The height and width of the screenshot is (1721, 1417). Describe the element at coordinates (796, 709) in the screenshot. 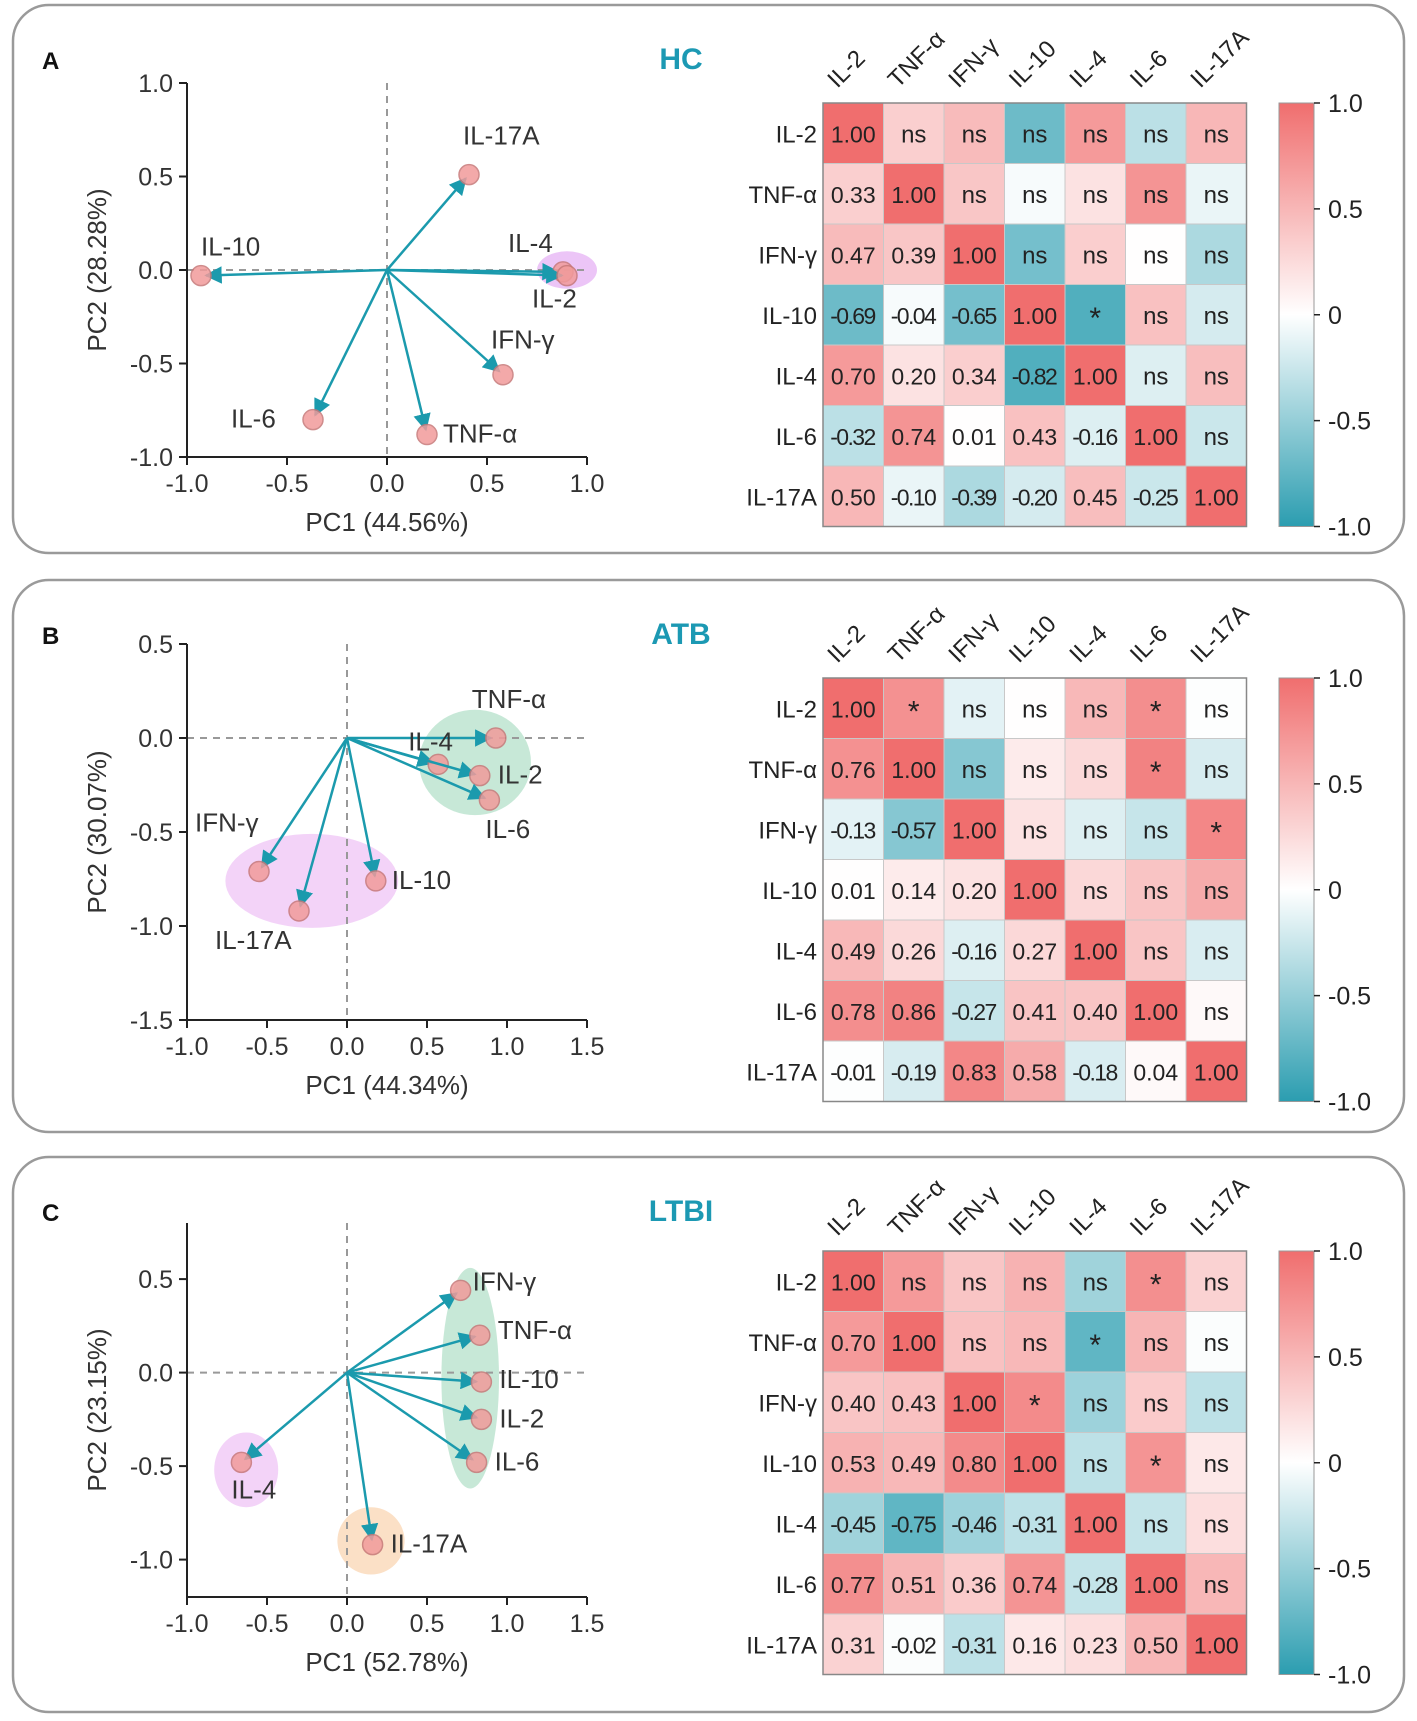

I see `heatmap-row-label: IL-2` at that location.